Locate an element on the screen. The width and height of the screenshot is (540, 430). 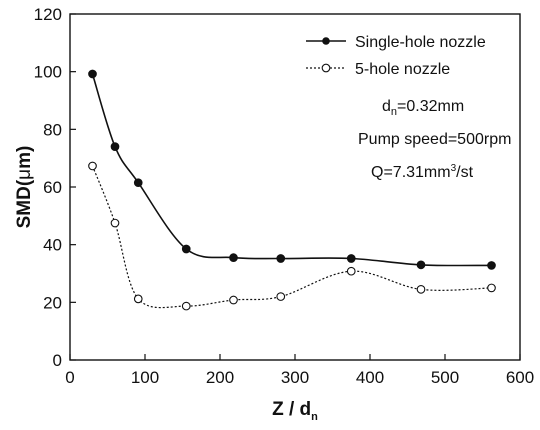
annotation-injection-quantity: Q=7.31mm3/st is located at coordinates (422, 172).